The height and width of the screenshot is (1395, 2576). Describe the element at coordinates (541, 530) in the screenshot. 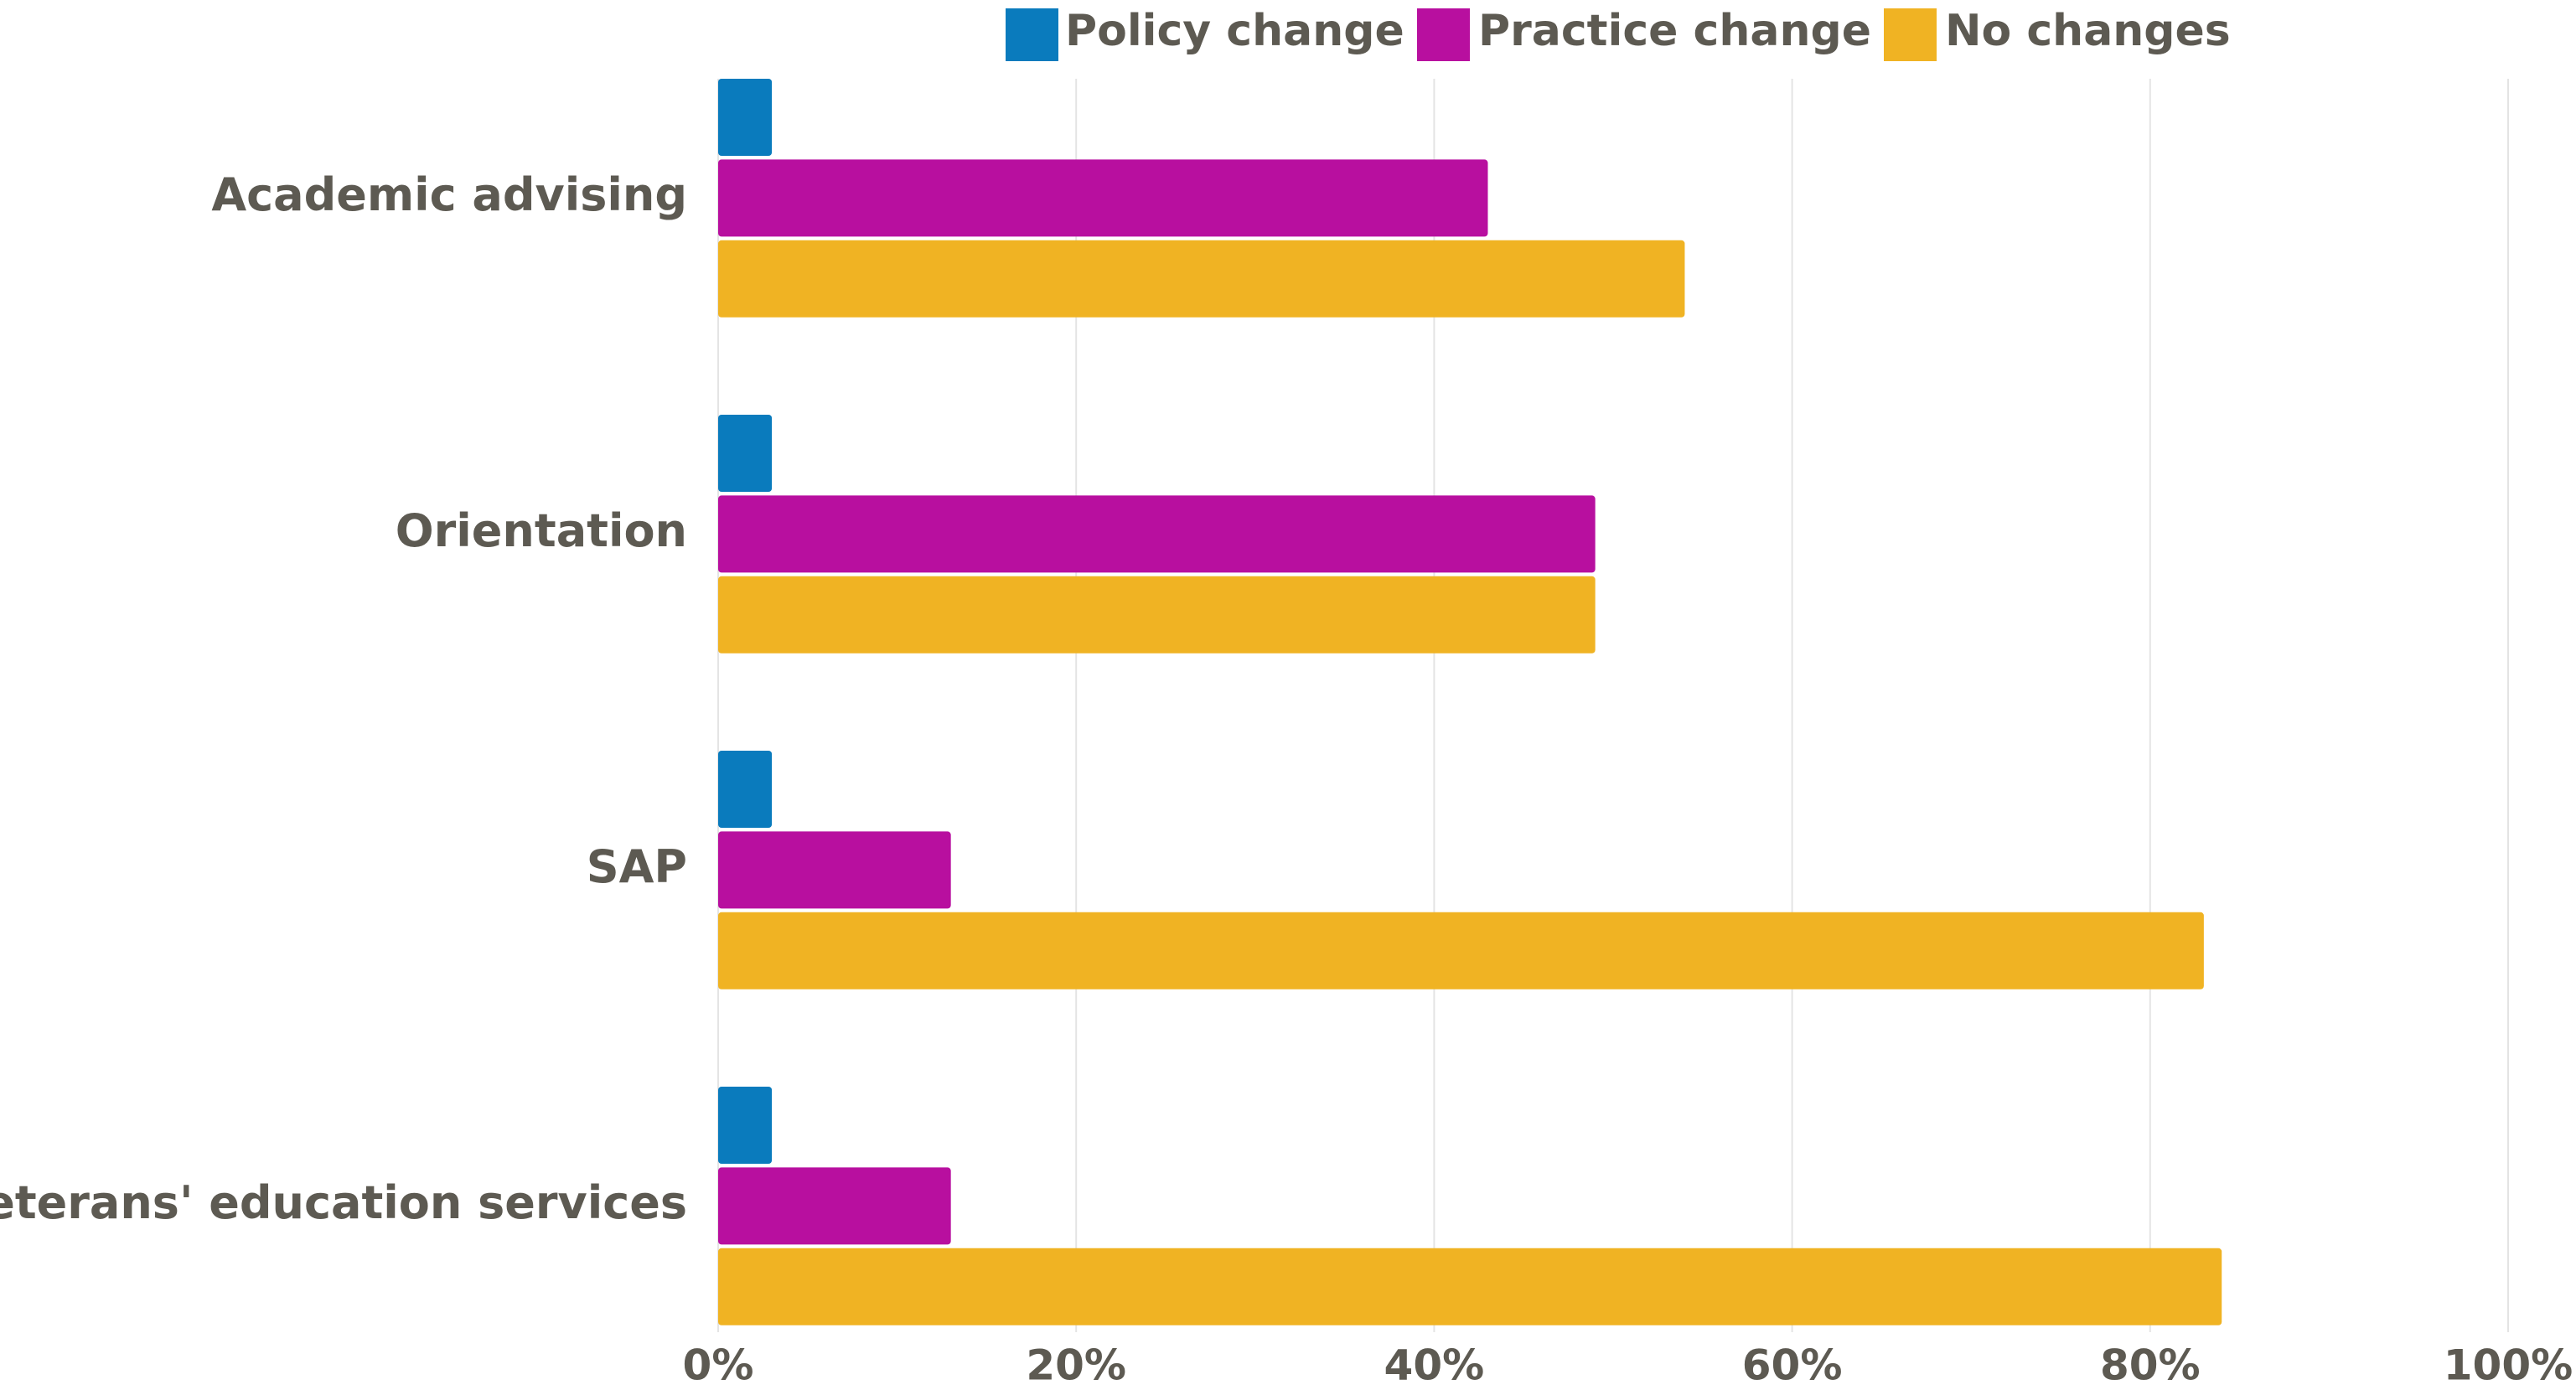

I see `category-label: Orientation` at that location.